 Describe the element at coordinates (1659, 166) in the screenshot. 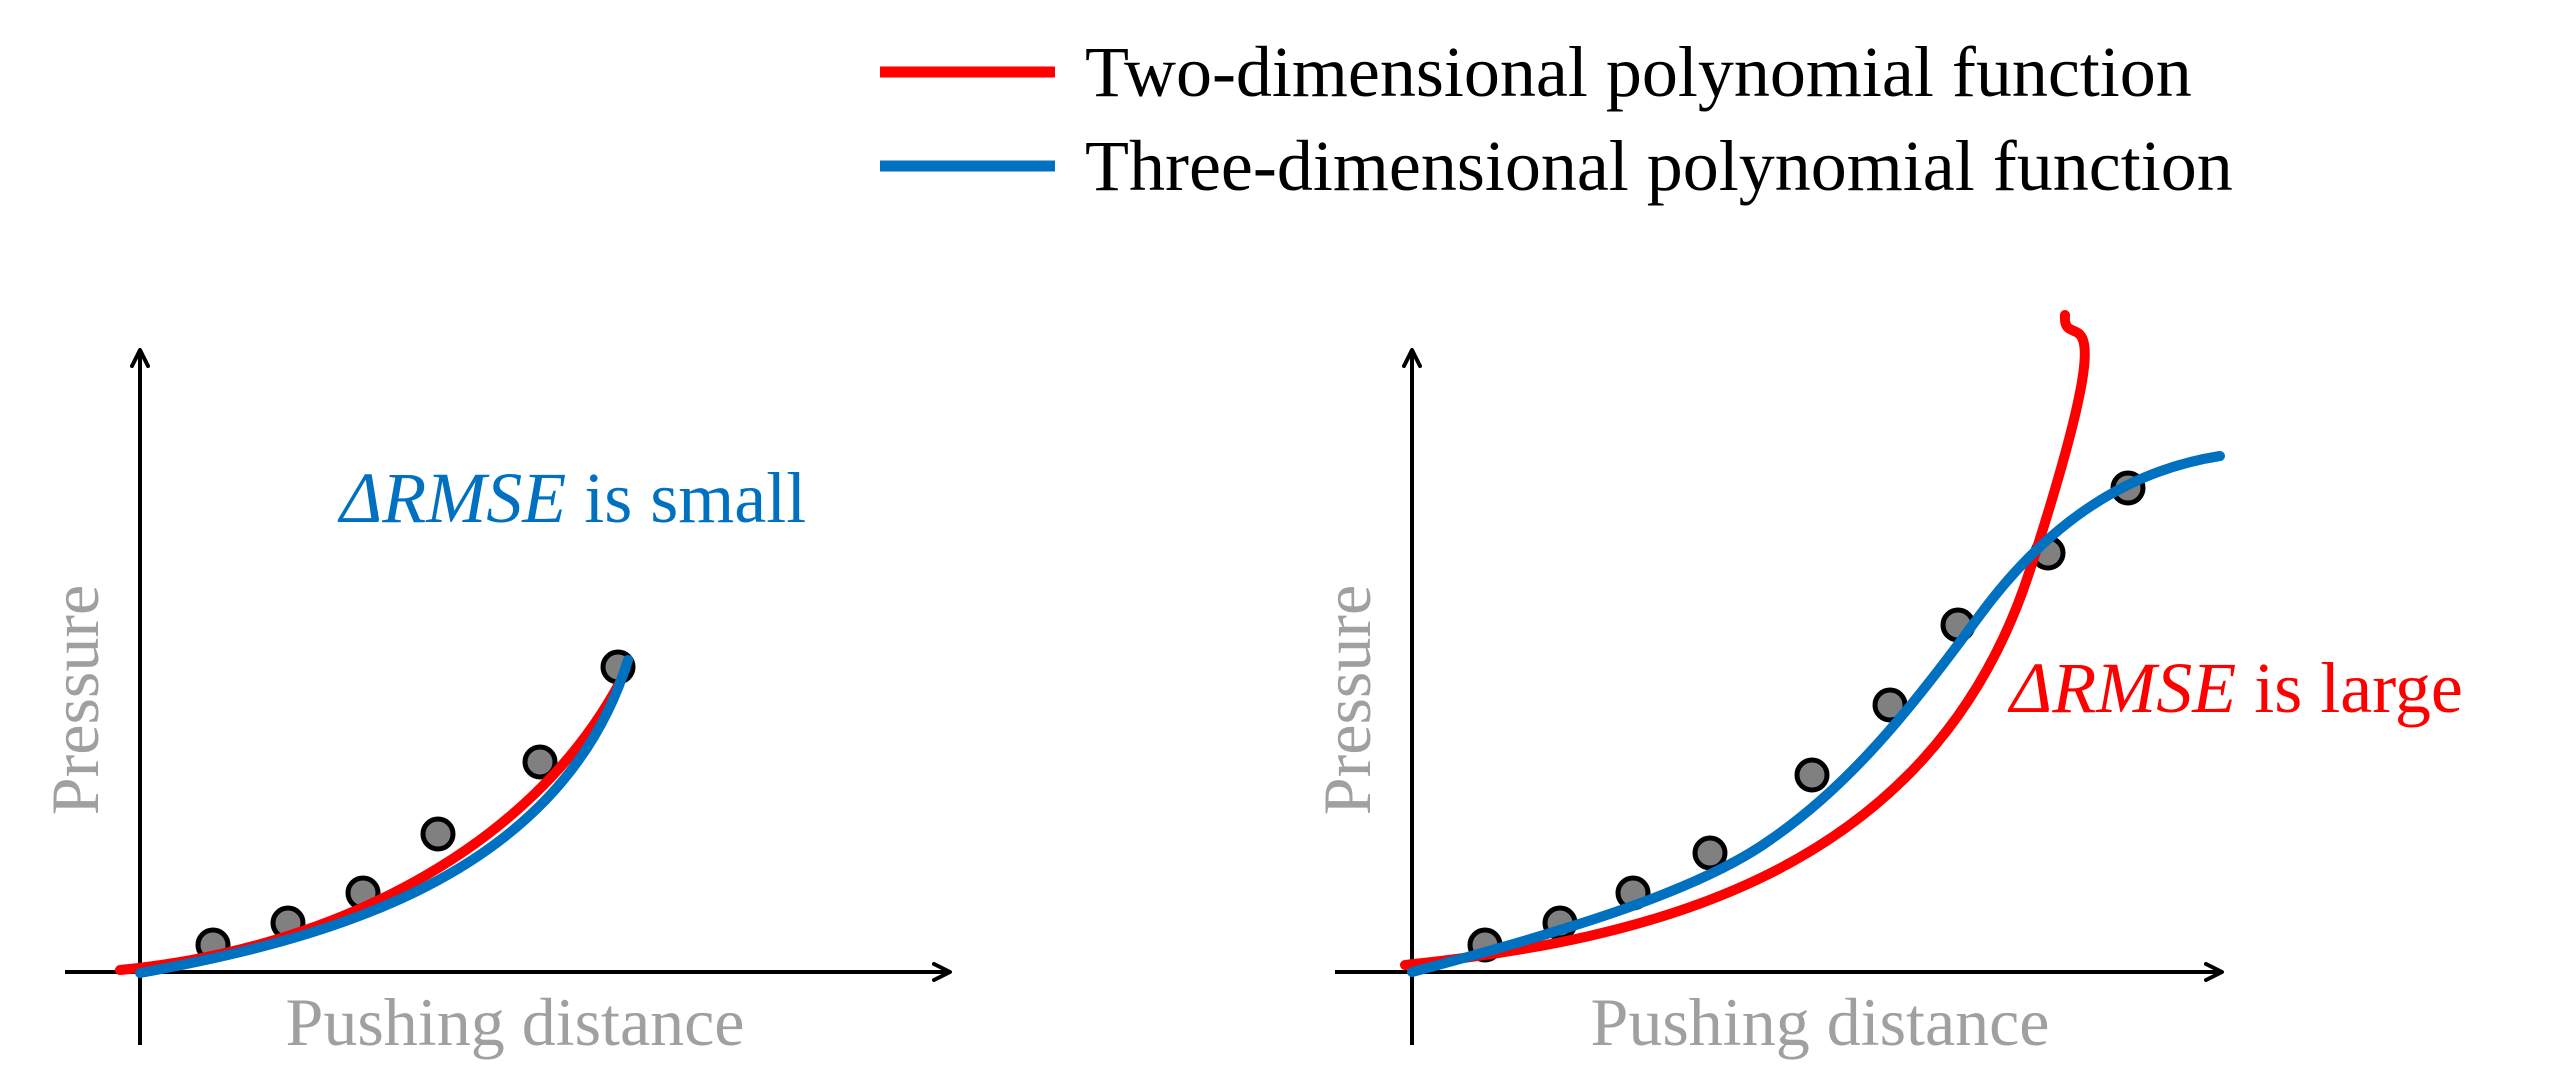

I see `legend-label-cubic: Three-dimensional polynomial function` at that location.